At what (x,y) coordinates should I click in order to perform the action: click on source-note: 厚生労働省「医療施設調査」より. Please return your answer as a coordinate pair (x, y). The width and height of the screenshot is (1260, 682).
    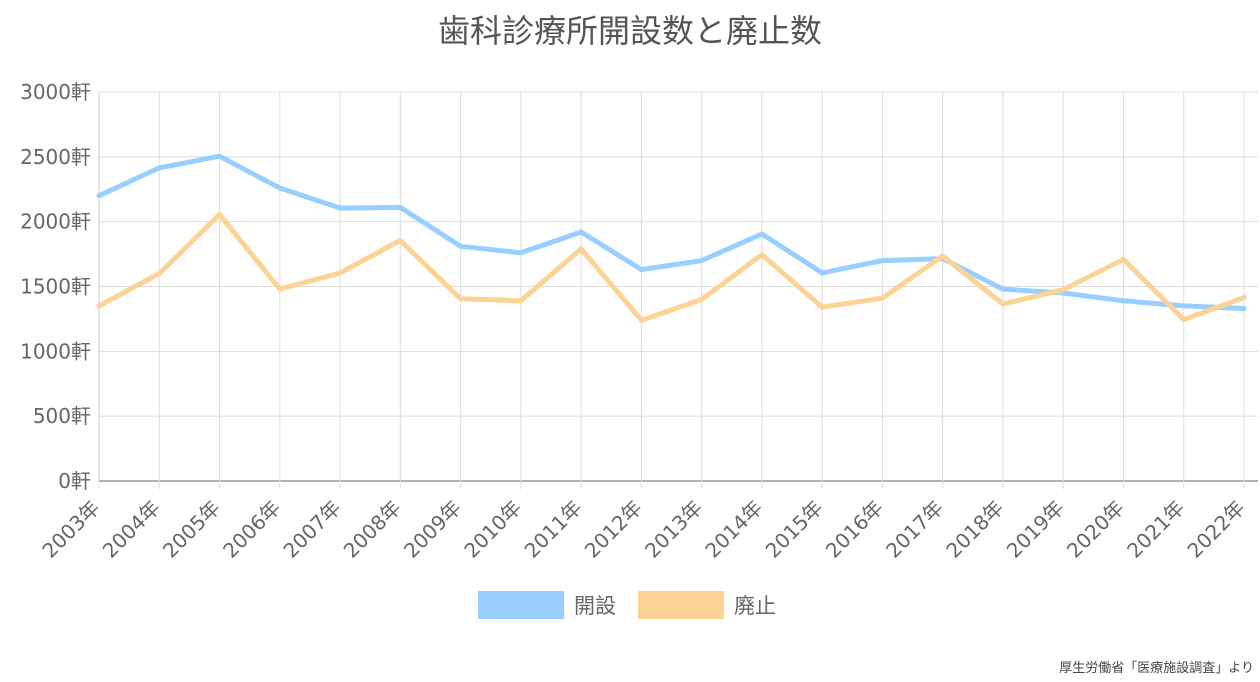
    Looking at the image, I should click on (1156, 668).